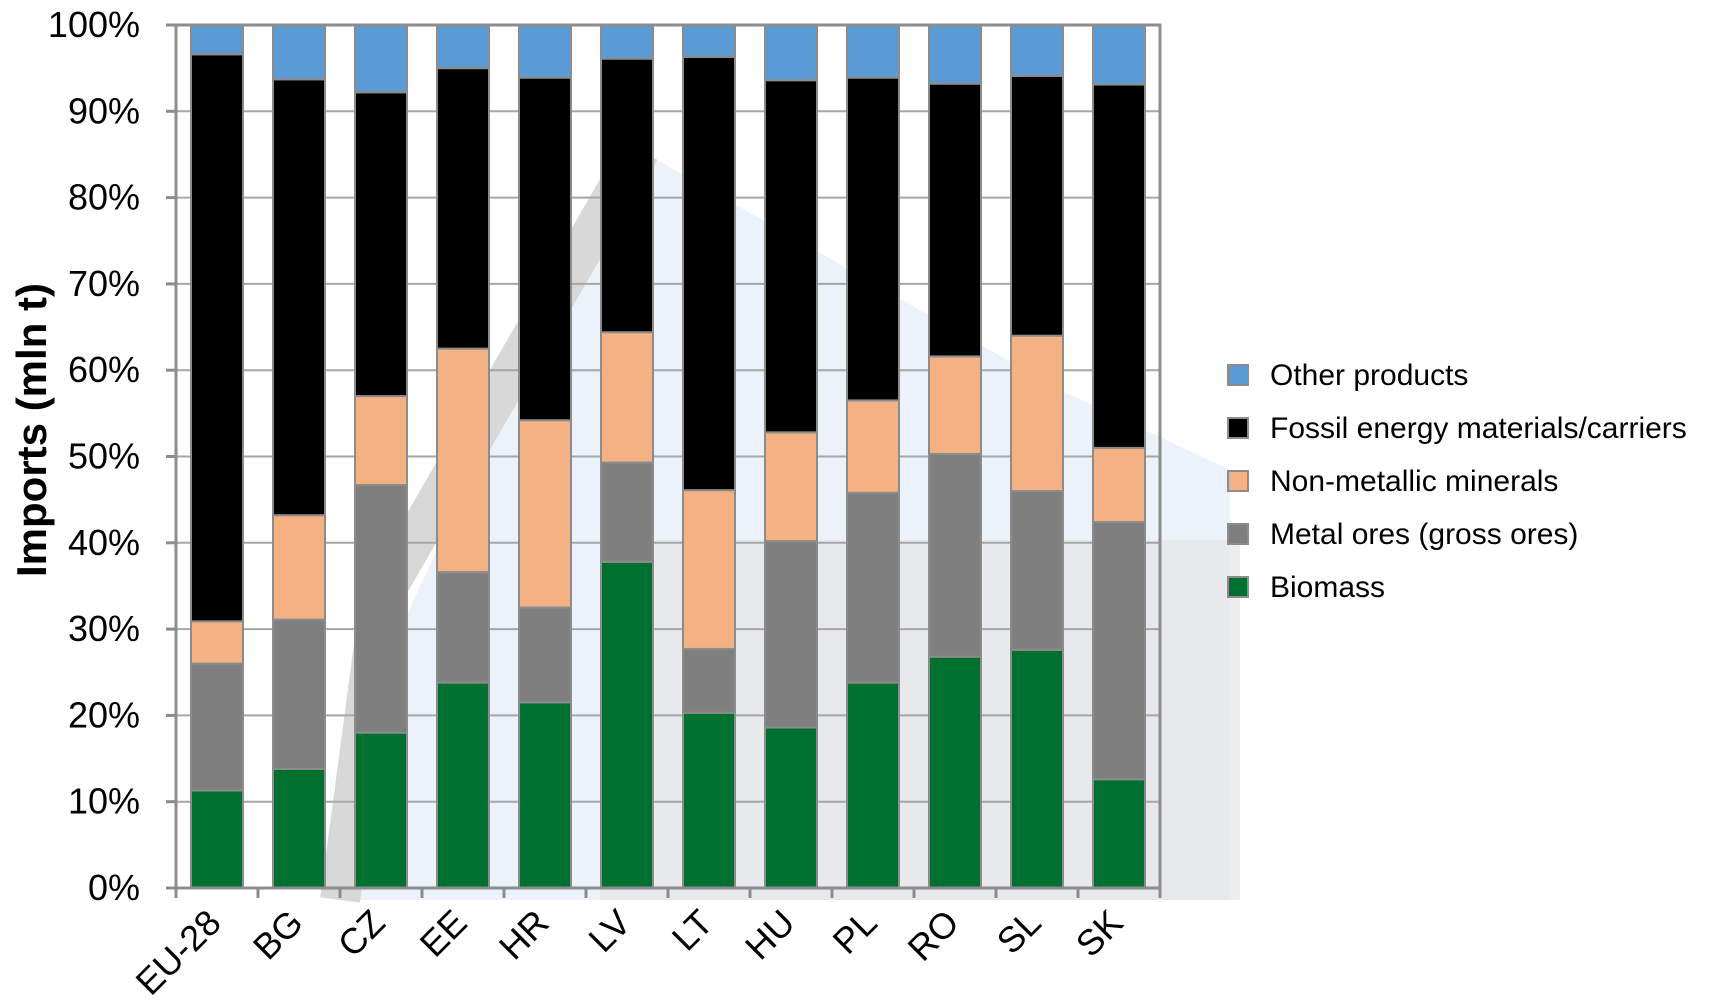  What do you see at coordinates (104, 369) in the screenshot?
I see `y-tick-label: 60%` at bounding box center [104, 369].